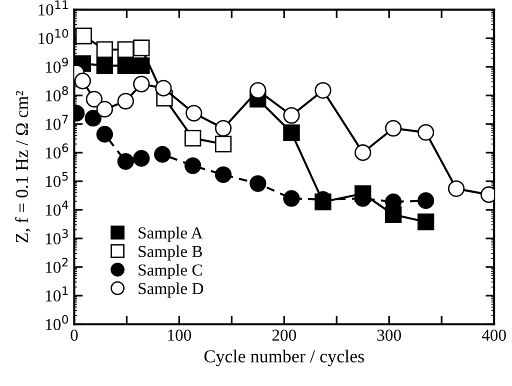 This screenshot has height=386, width=512. I want to click on y-tick-label: 10$^{1}$, so click(57, 294).